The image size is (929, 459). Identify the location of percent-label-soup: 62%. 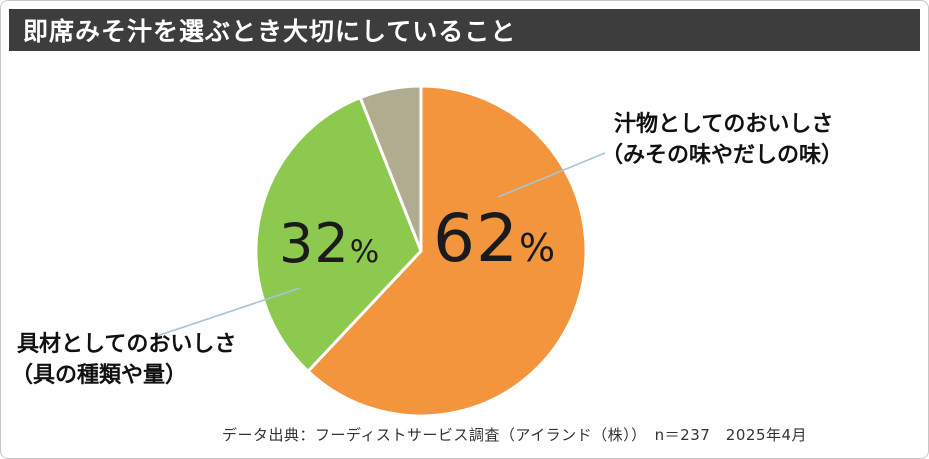
(494, 239).